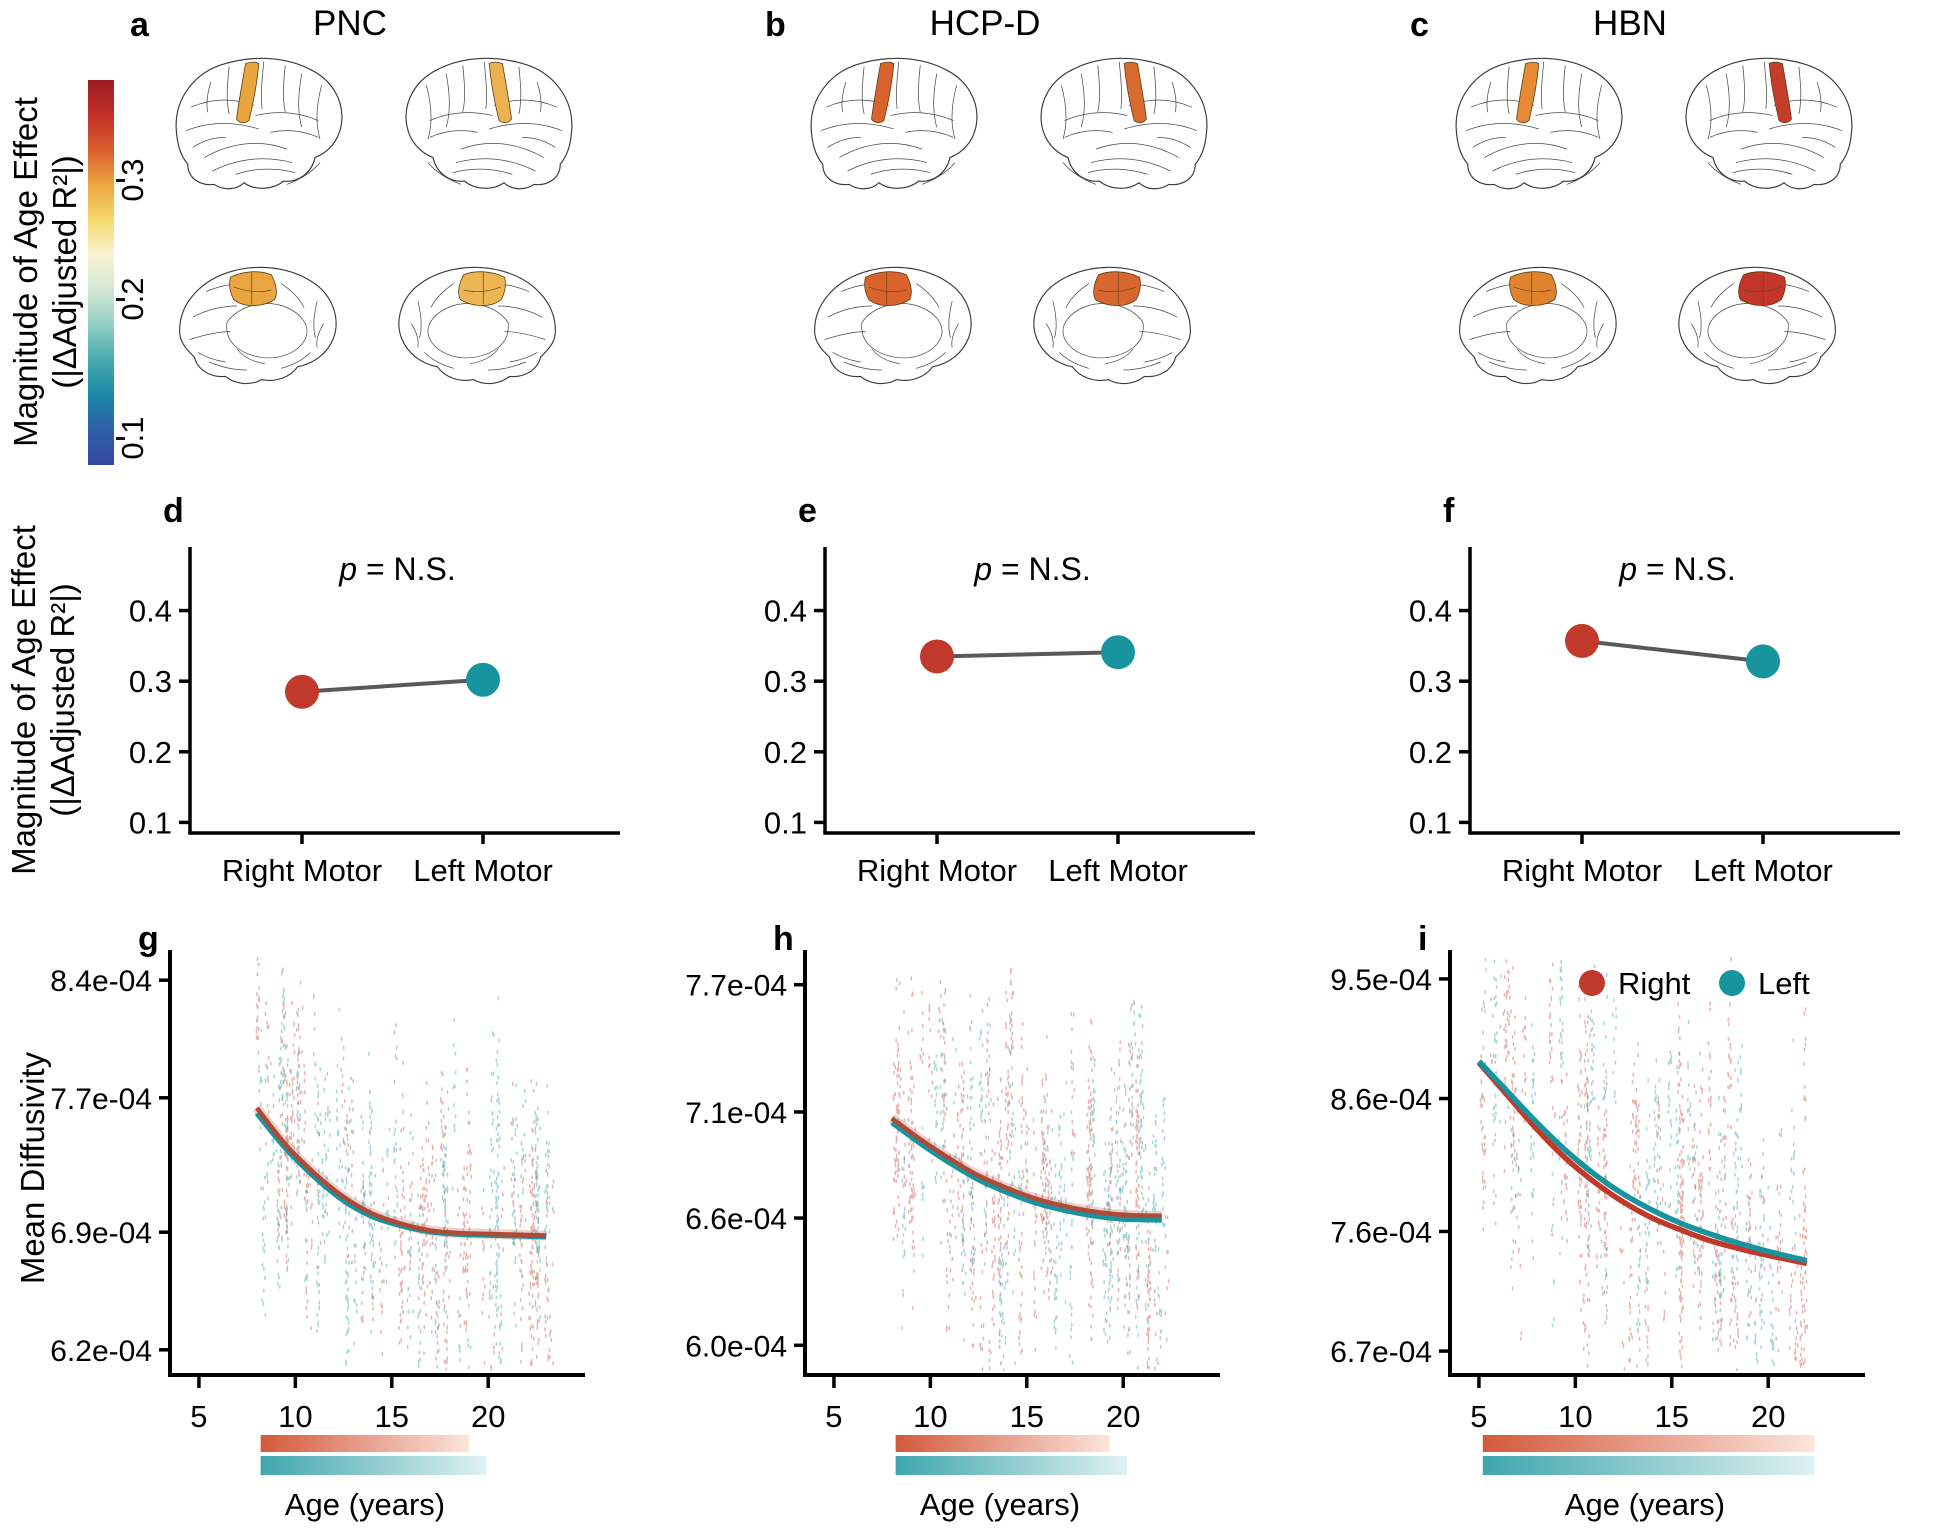  What do you see at coordinates (1449, 511) in the screenshot?
I see `panel-letter-f: f` at bounding box center [1449, 511].